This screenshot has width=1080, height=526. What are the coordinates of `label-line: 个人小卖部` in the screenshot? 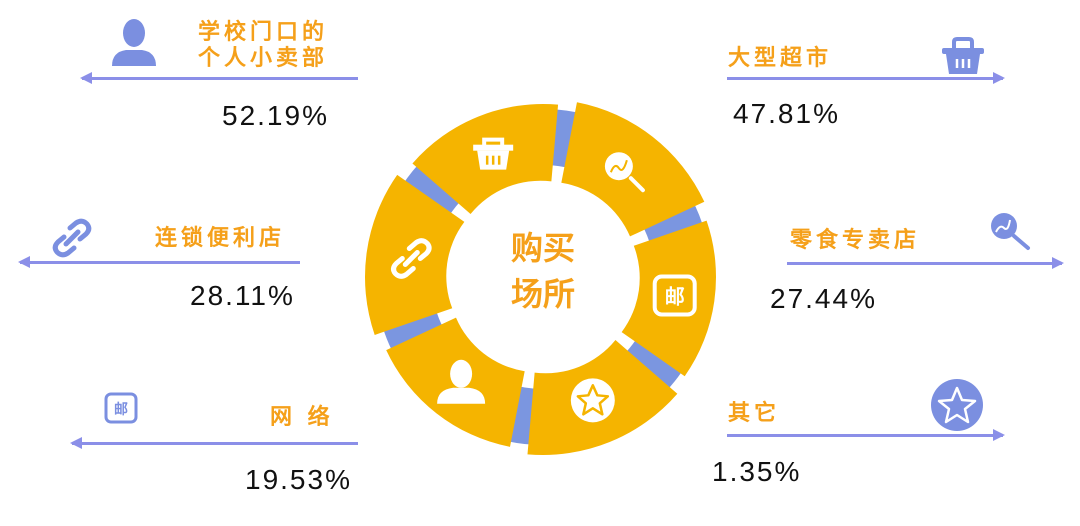 It's located at (263, 58).